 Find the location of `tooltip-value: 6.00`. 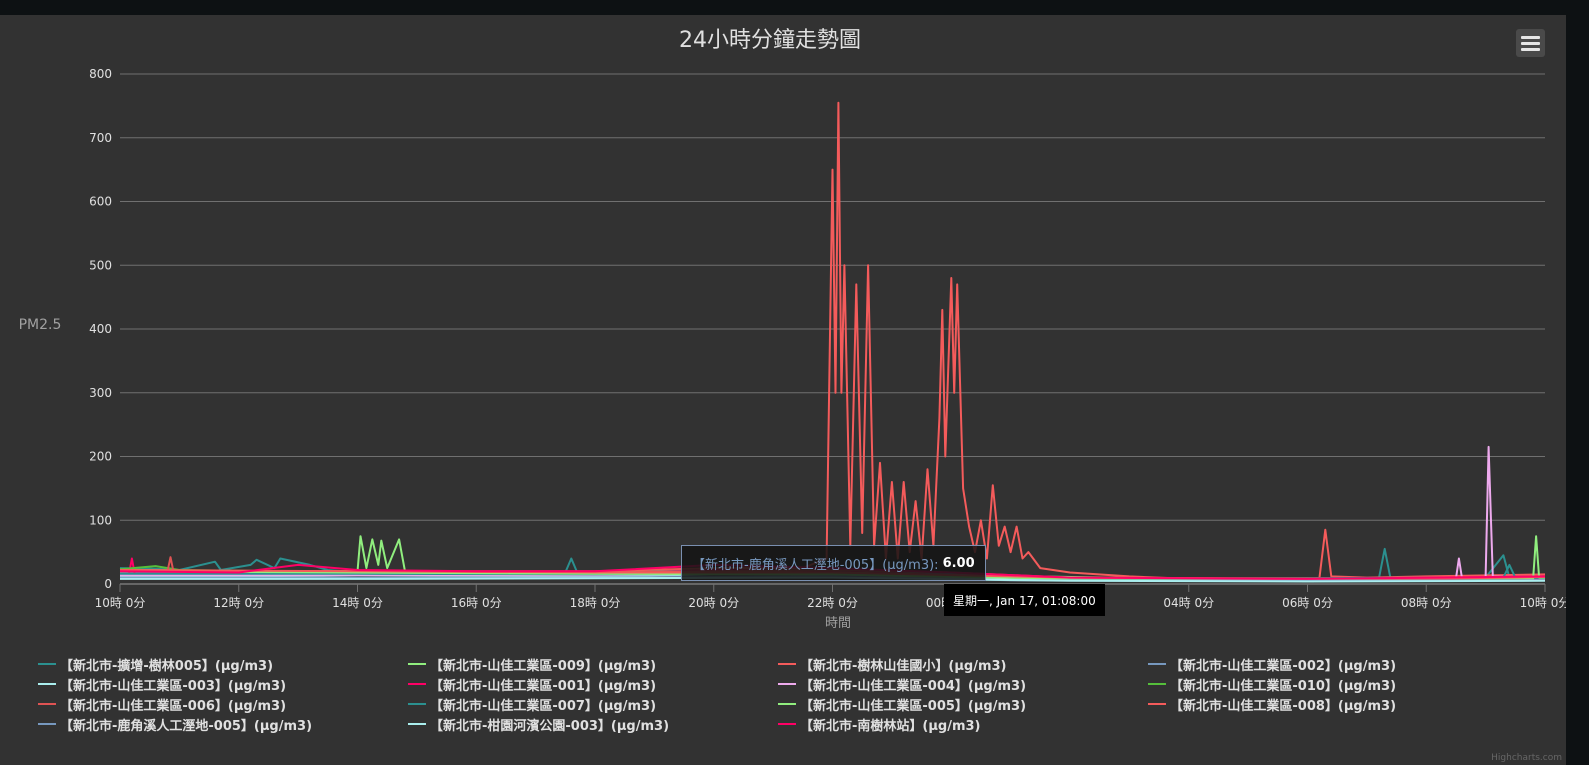

tooltip-value: 6.00 is located at coordinates (958, 563).